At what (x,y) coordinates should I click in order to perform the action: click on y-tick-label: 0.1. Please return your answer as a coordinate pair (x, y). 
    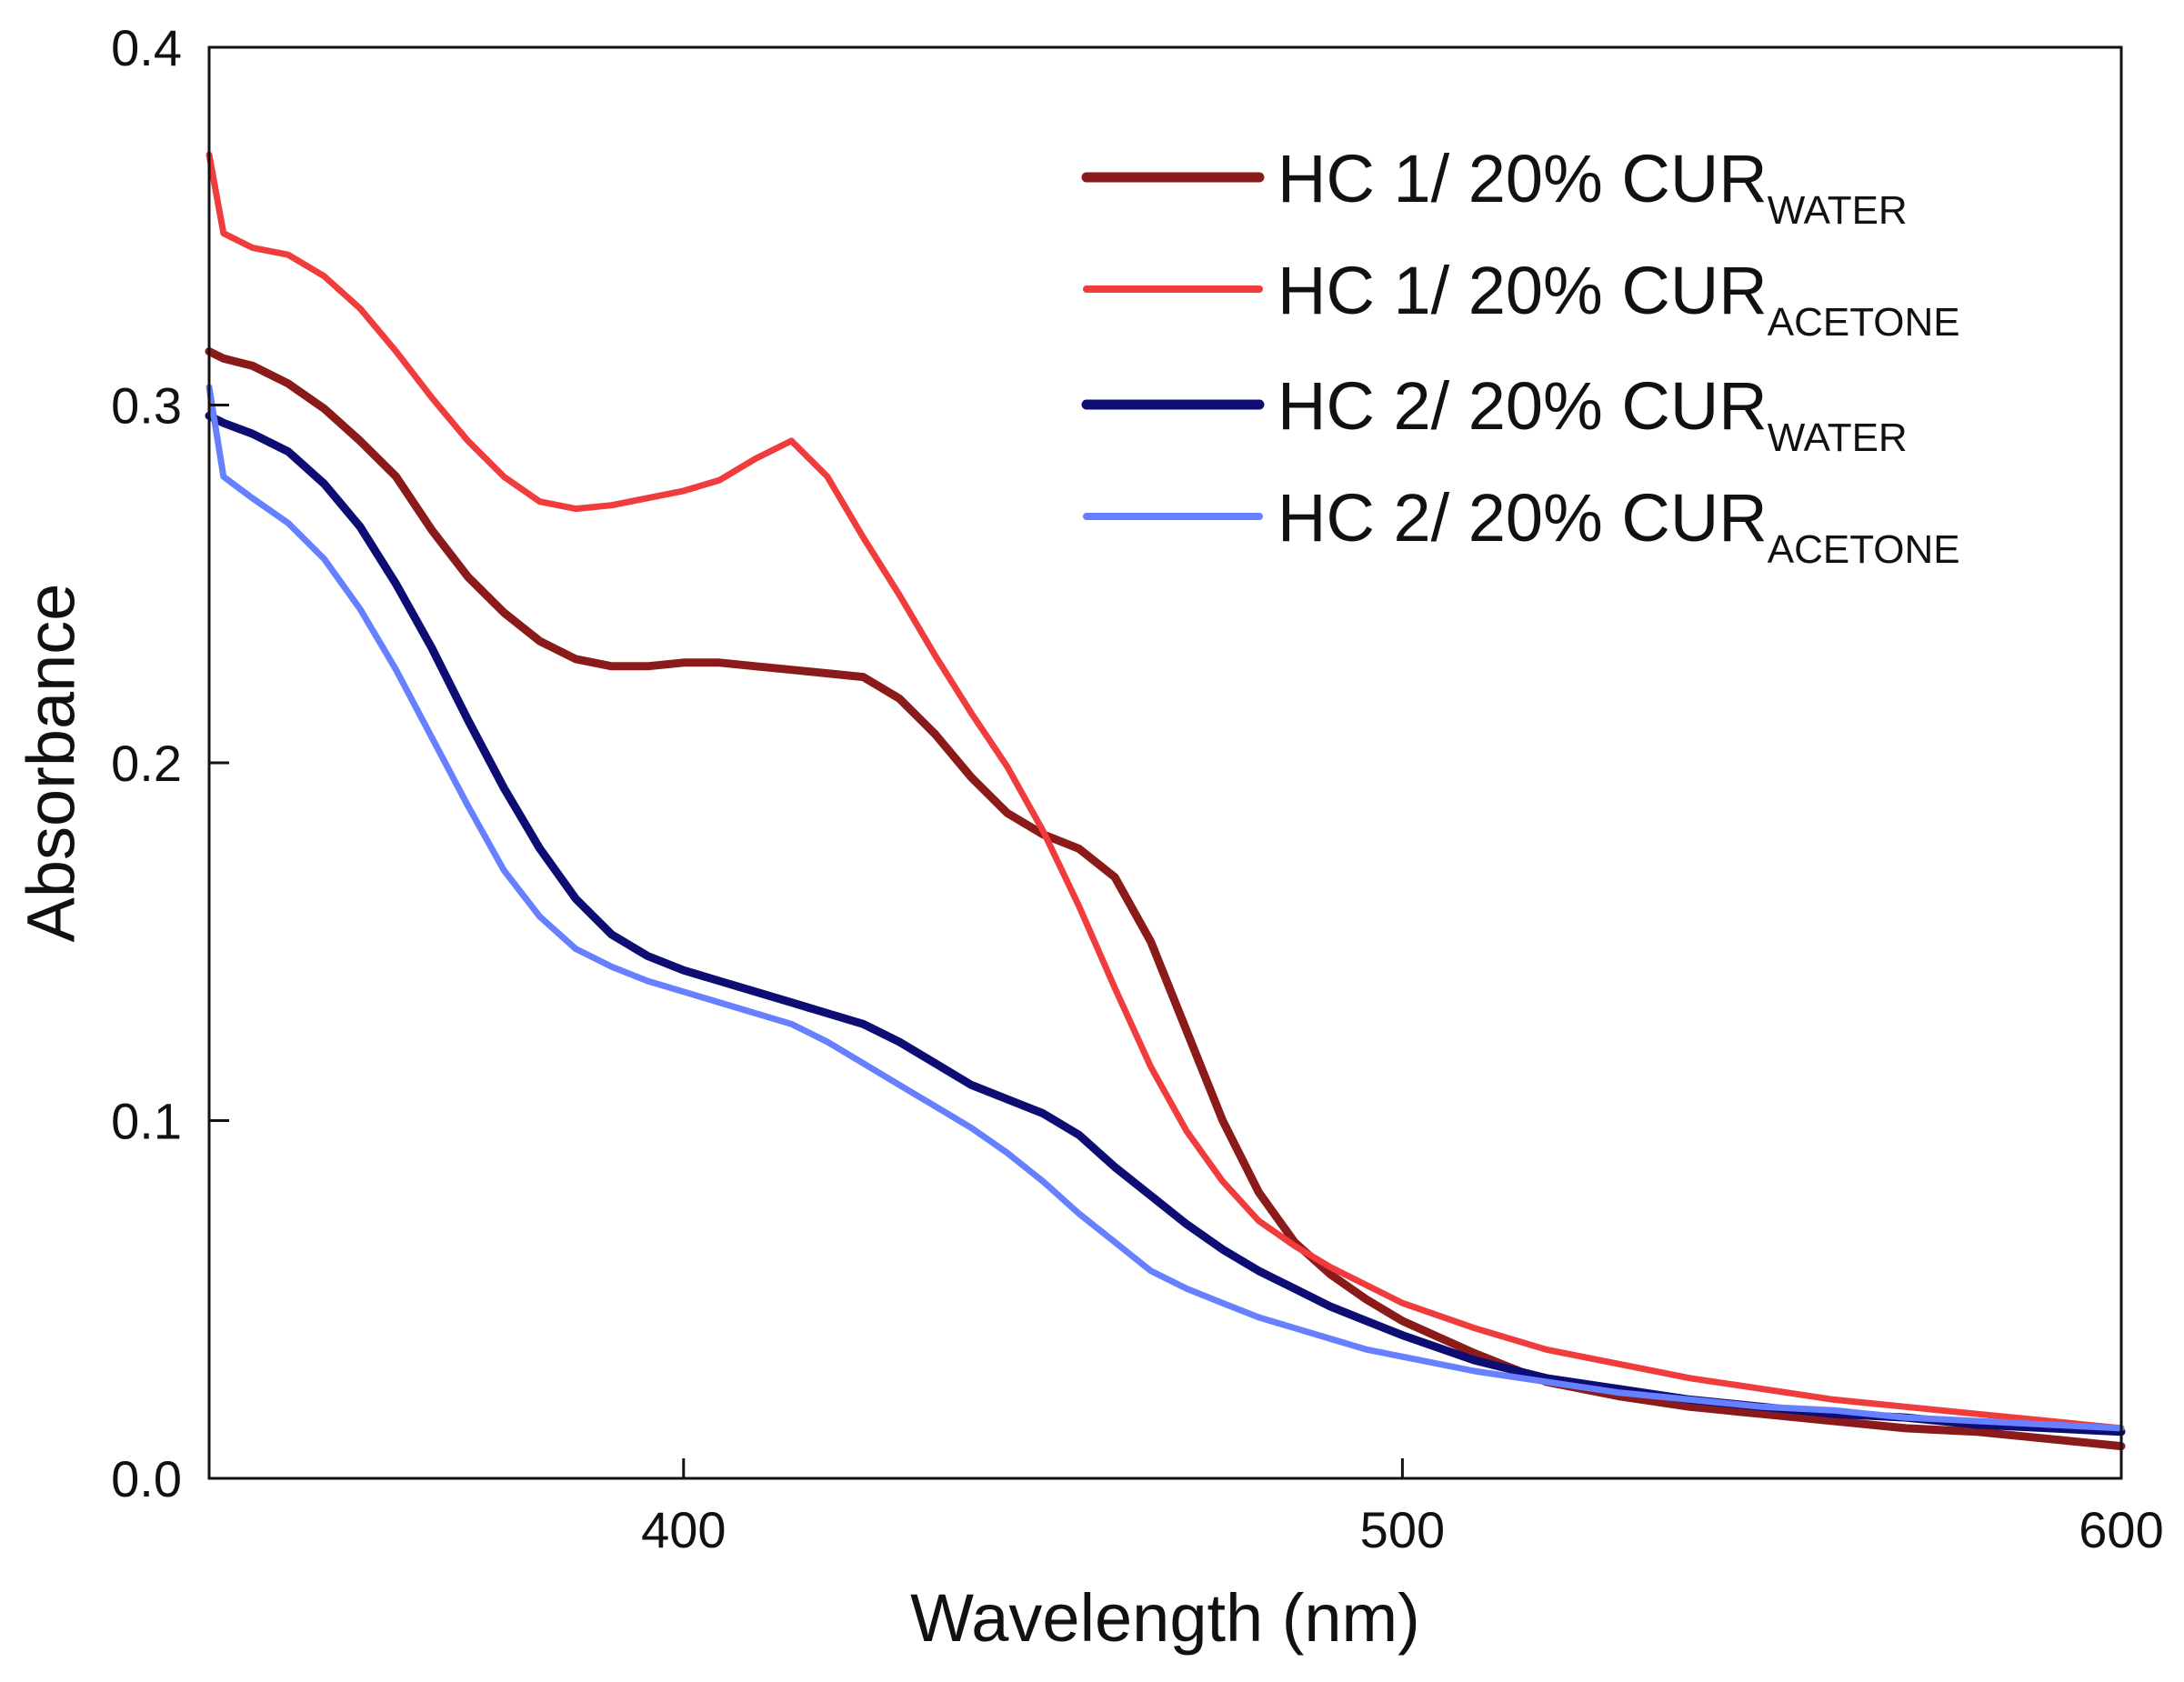
    Looking at the image, I should click on (147, 1122).